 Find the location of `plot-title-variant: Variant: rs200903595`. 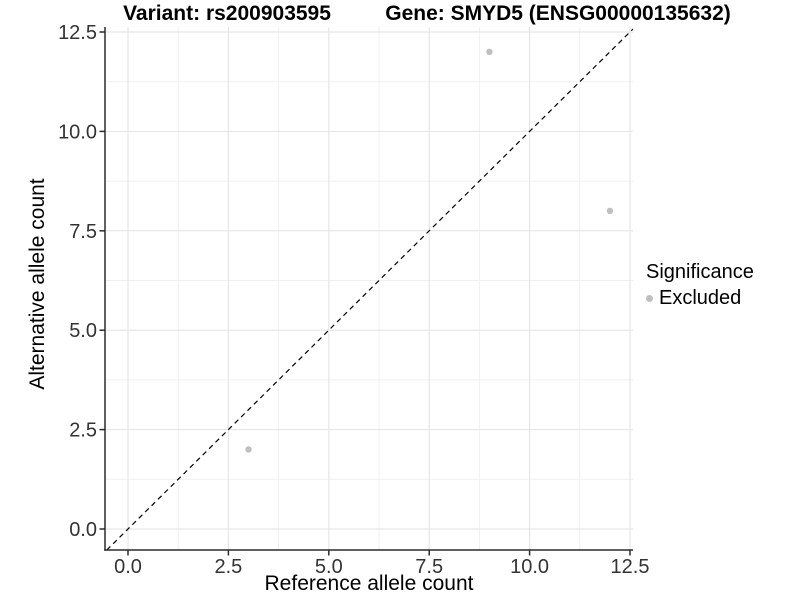

plot-title-variant: Variant: rs200903595 is located at coordinates (227, 13).